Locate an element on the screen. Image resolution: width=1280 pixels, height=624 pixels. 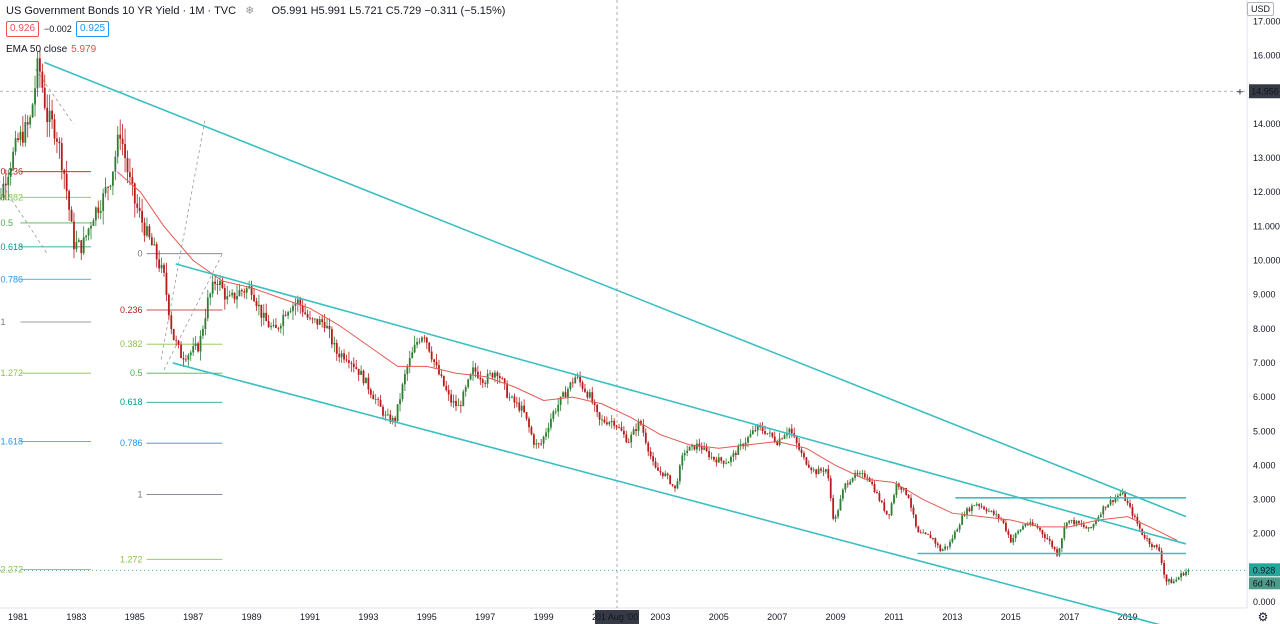
y-tick-label: 16.000 is located at coordinates (1266, 56).